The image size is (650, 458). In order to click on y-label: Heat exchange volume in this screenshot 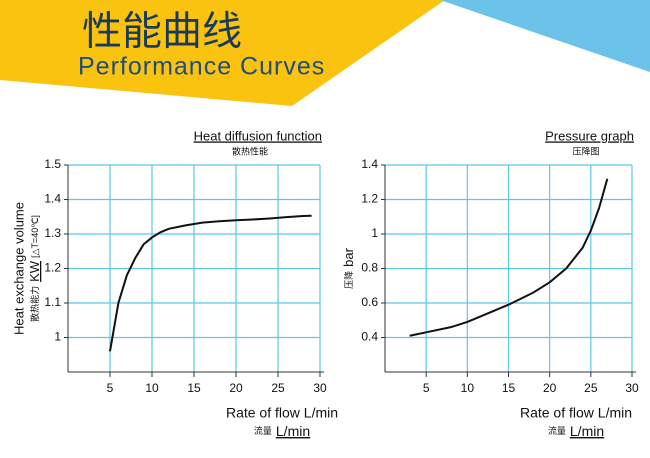, I will do `click(18, 268)`.